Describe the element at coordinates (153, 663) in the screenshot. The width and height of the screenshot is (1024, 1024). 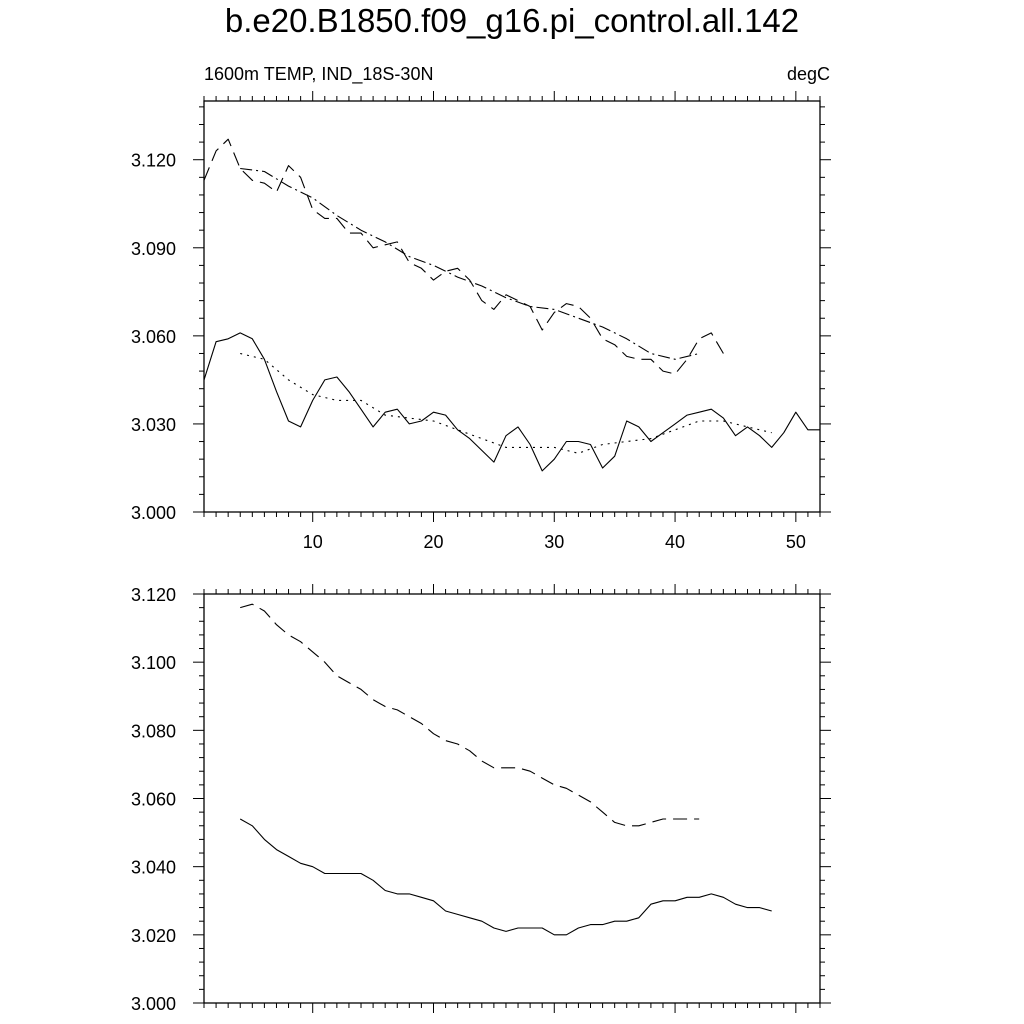
I see `y-tick-label: 3.100` at that location.